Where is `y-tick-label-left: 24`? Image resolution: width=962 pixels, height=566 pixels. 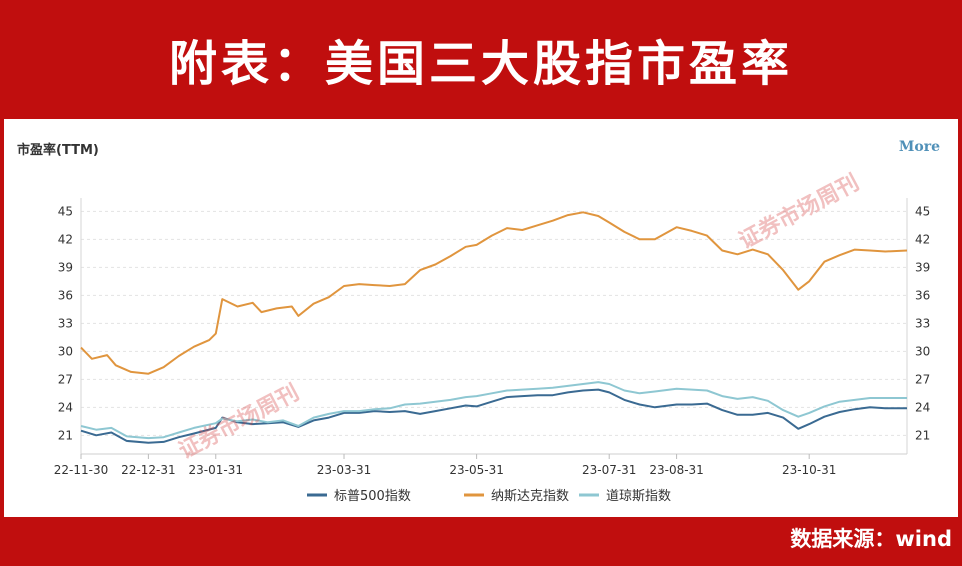 y-tick-label-left: 24 is located at coordinates (65, 407).